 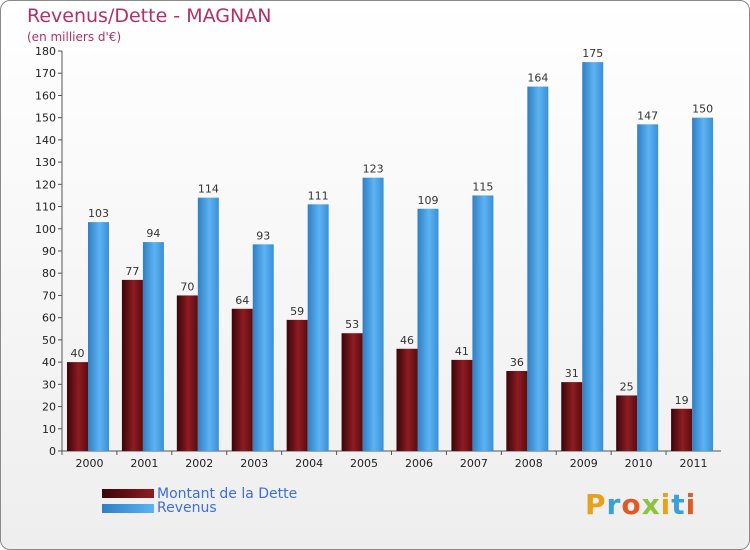 What do you see at coordinates (45, 118) in the screenshot?
I see `y-tick-label: 150` at bounding box center [45, 118].